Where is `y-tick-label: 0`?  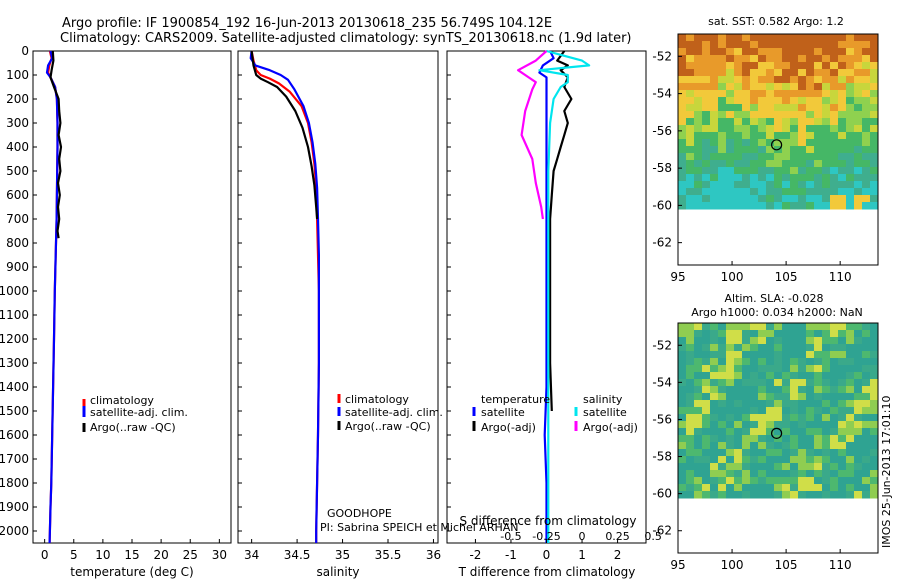
y-tick-label: 0 is located at coordinates (25, 51).